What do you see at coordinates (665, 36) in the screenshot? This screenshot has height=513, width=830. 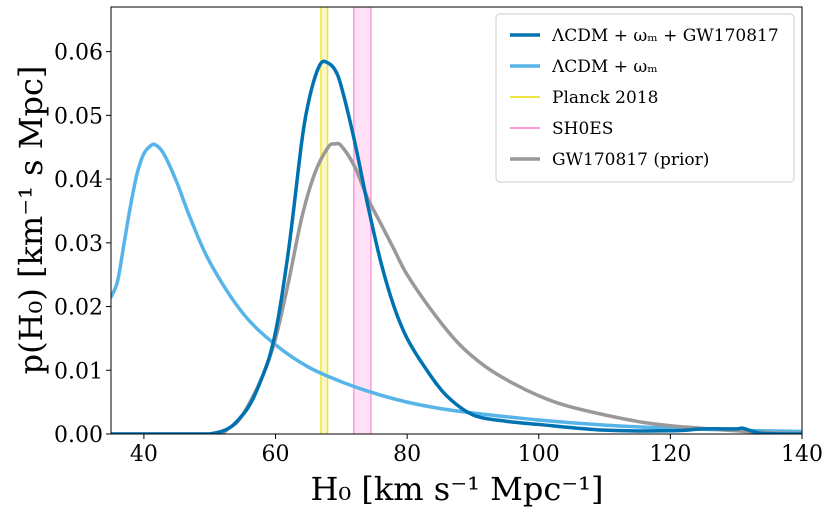 I see `legend-label: ΛCDM + ωₘ + GW170817` at bounding box center [665, 36].